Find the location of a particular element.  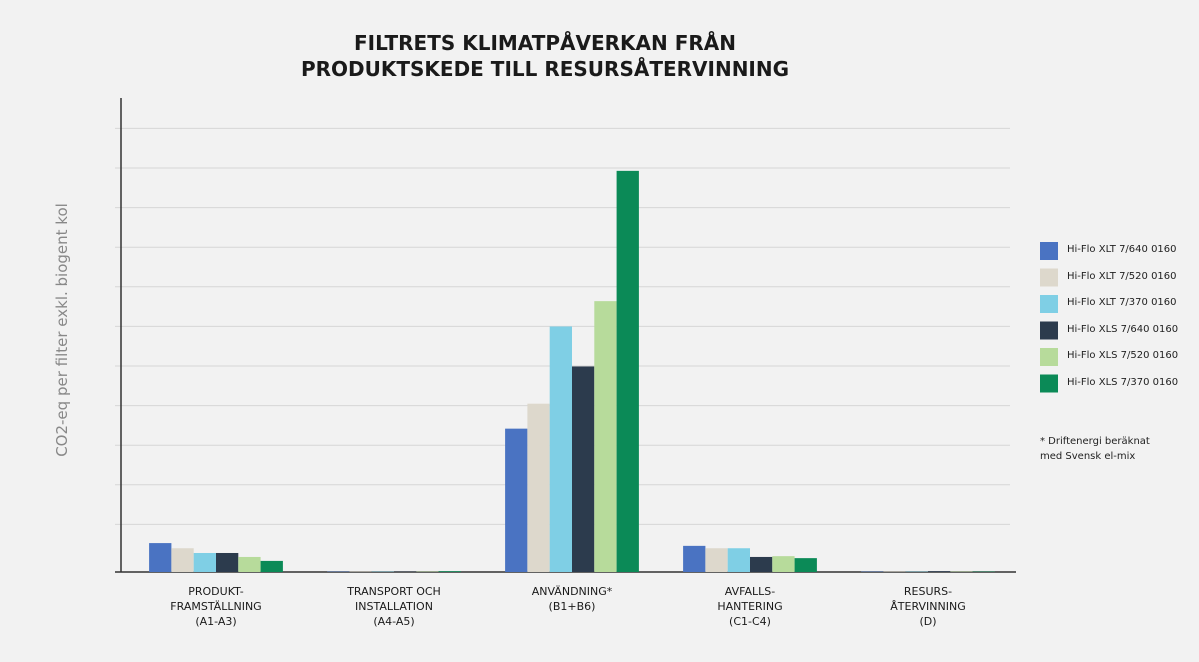

y-axis-label: CO2-eq per filter exkl. biogent kol is located at coordinates (62, 330).